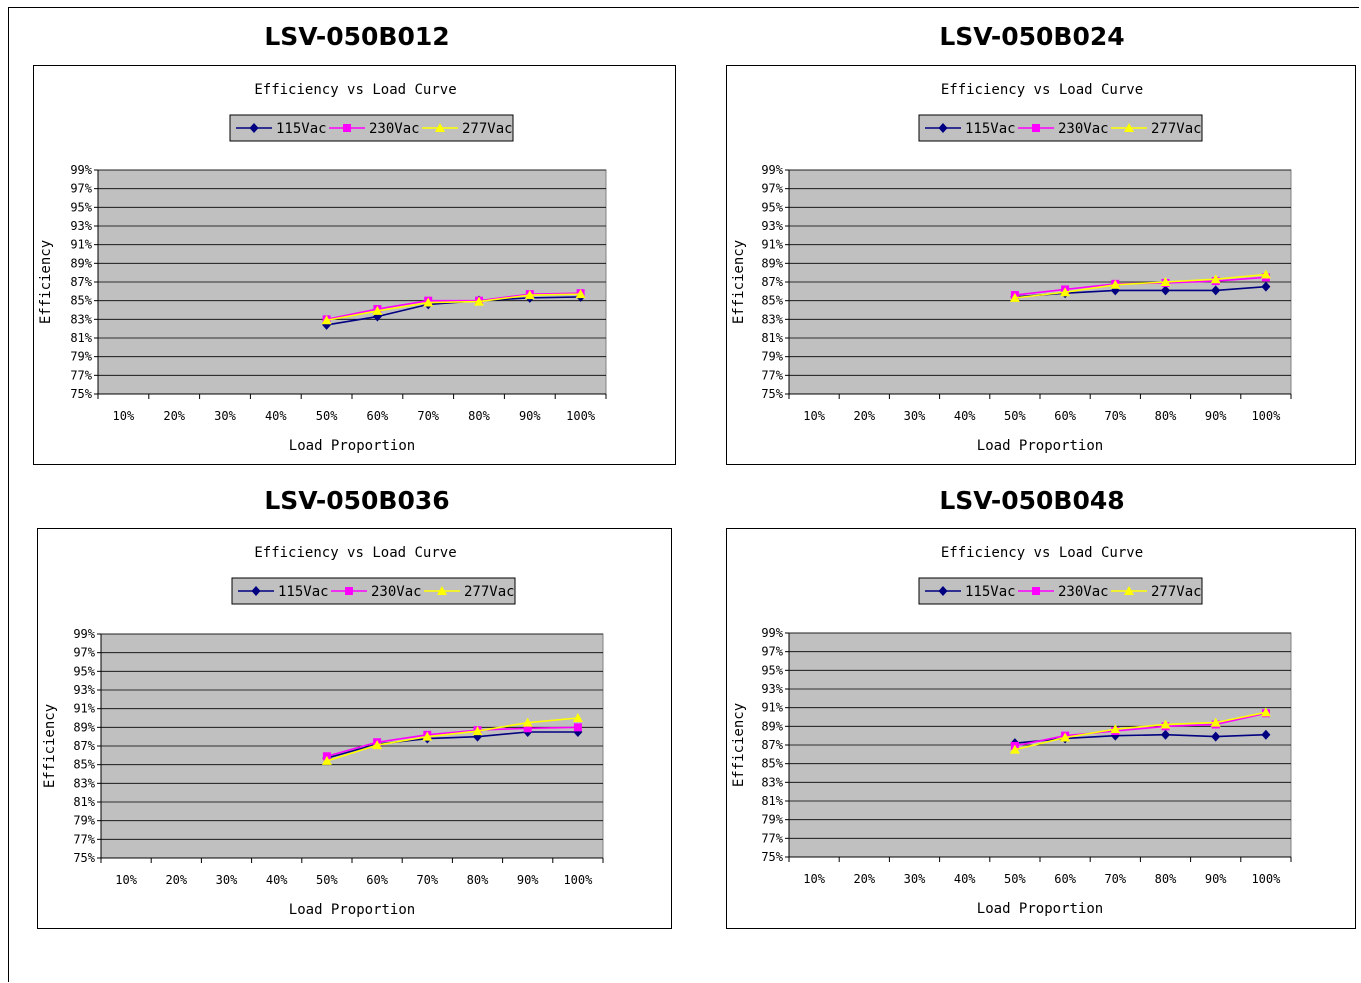 The image size is (1361, 983). What do you see at coordinates (428, 416) in the screenshot?
I see `x-tick-label: 70%` at bounding box center [428, 416].